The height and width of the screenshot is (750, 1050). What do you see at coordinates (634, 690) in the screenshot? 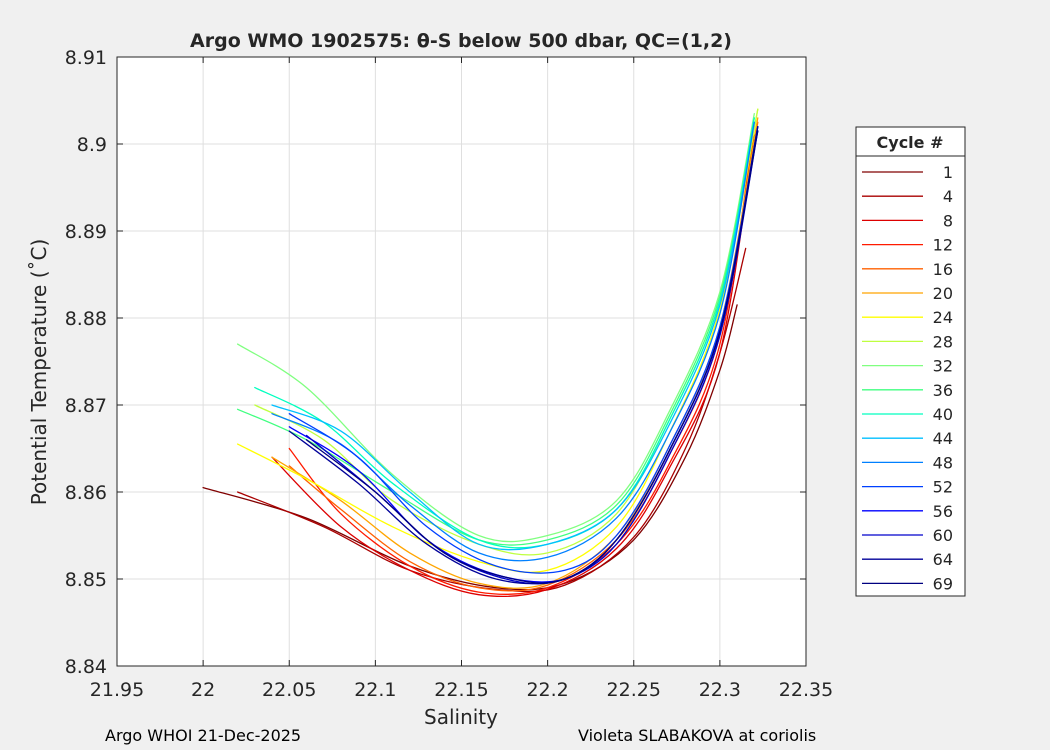
I see `x-tick-label: 22.25` at bounding box center [634, 690].